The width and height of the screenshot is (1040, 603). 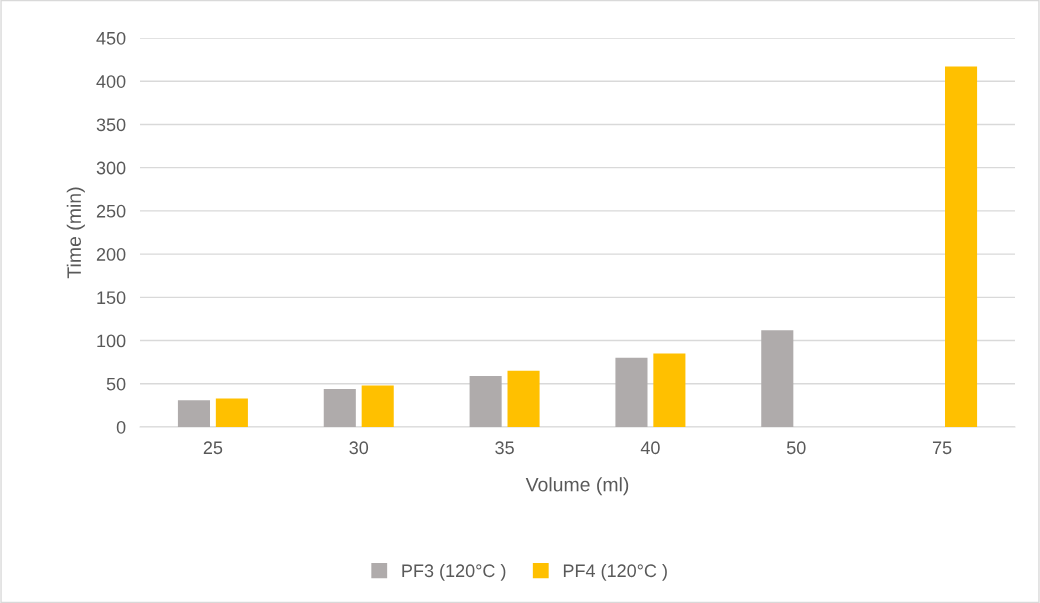 I want to click on y-tick-label: 100, so click(x=111, y=341).